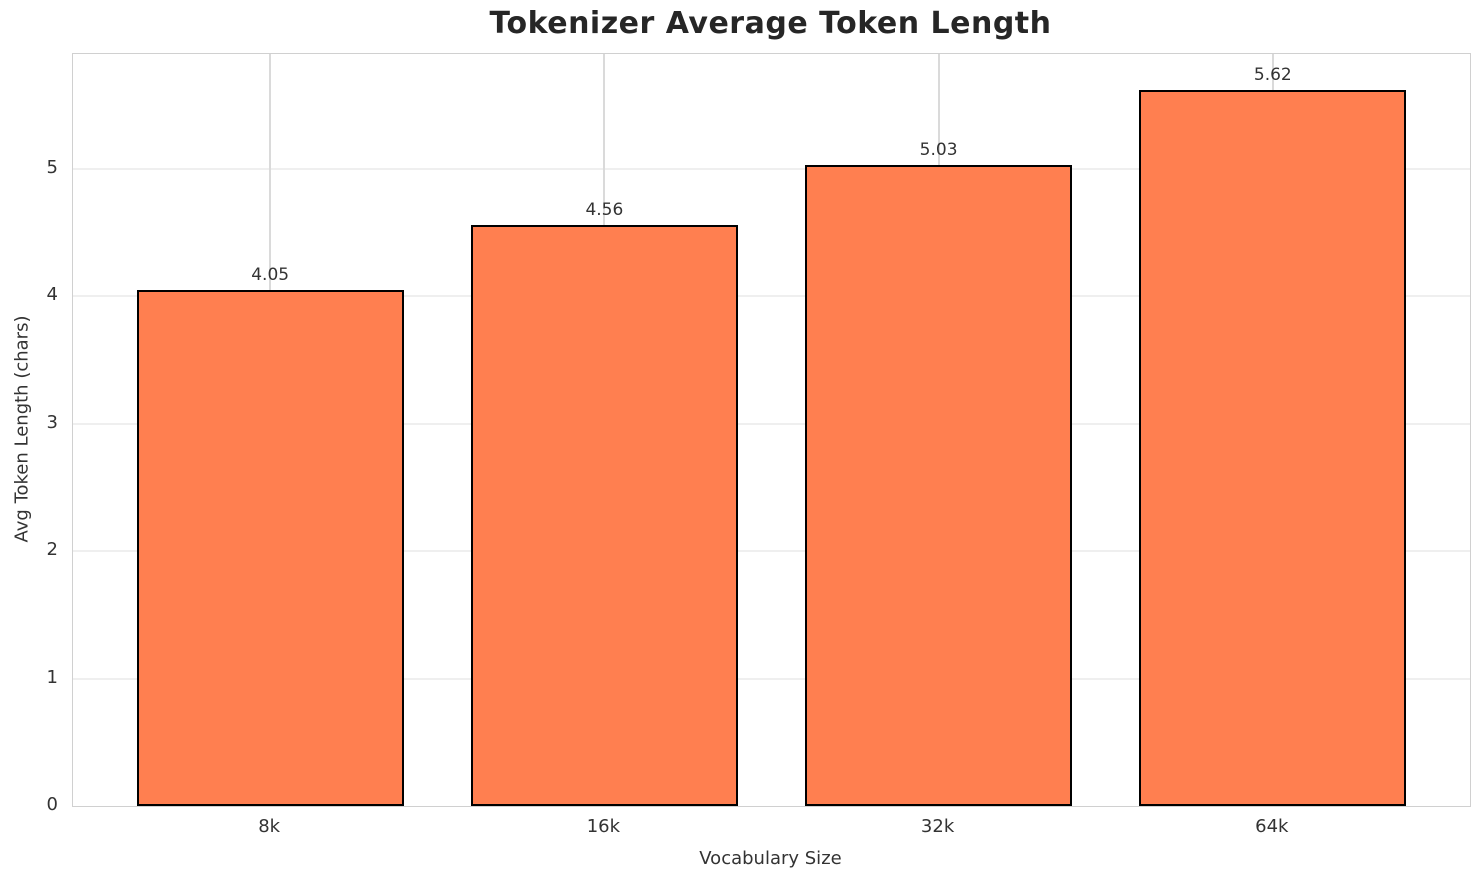 The width and height of the screenshot is (1483, 885). What do you see at coordinates (52, 295) in the screenshot?
I see `y-tick-label: 4` at bounding box center [52, 295].